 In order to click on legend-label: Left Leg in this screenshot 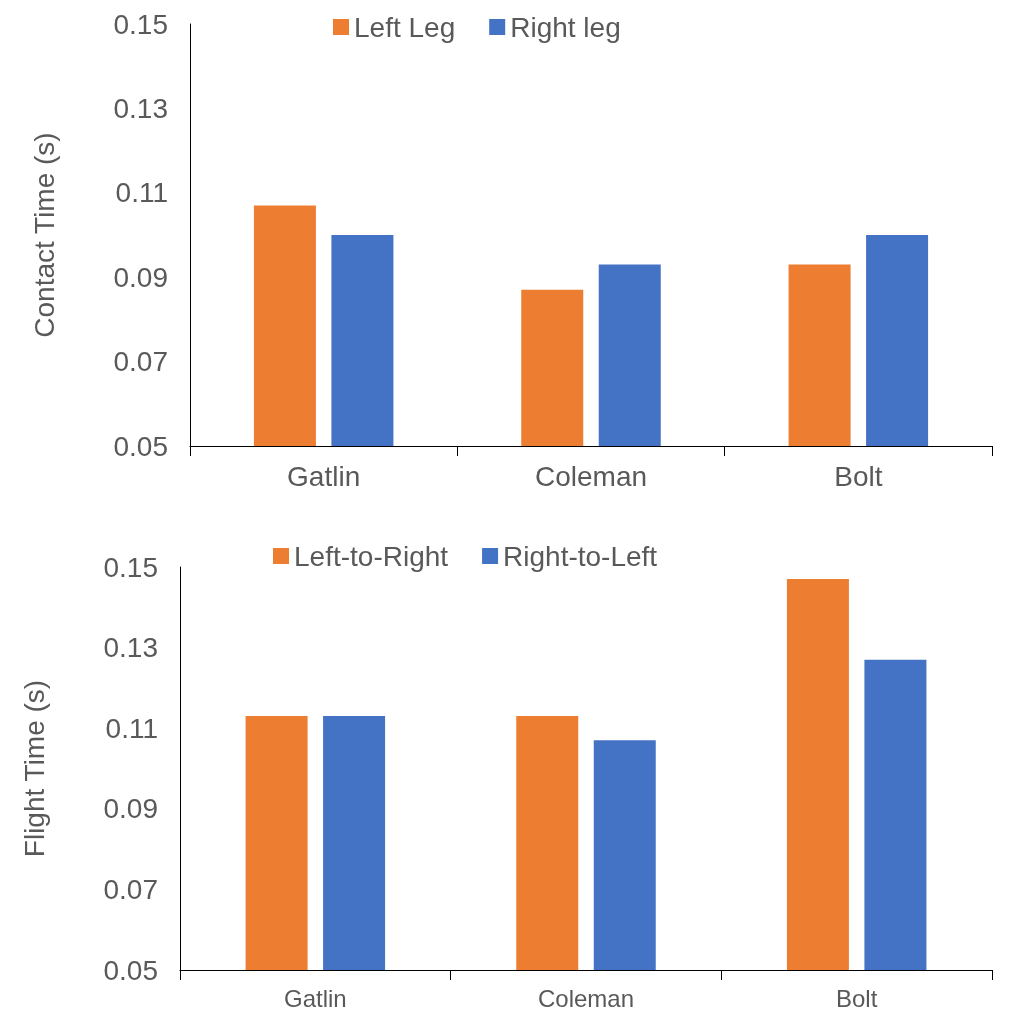, I will do `click(405, 27)`.